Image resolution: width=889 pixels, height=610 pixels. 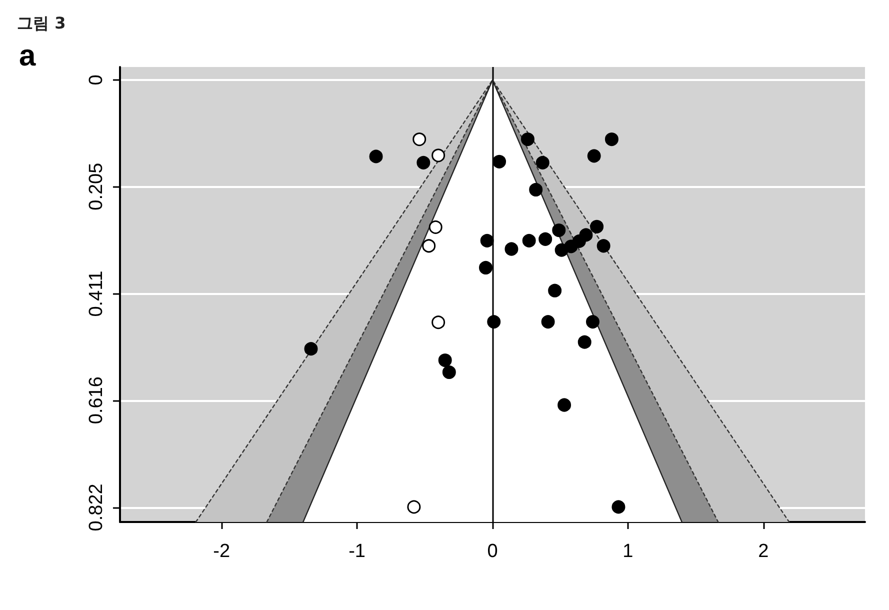 What do you see at coordinates (763, 551) in the screenshot?
I see `x-tick-label: 2` at bounding box center [763, 551].